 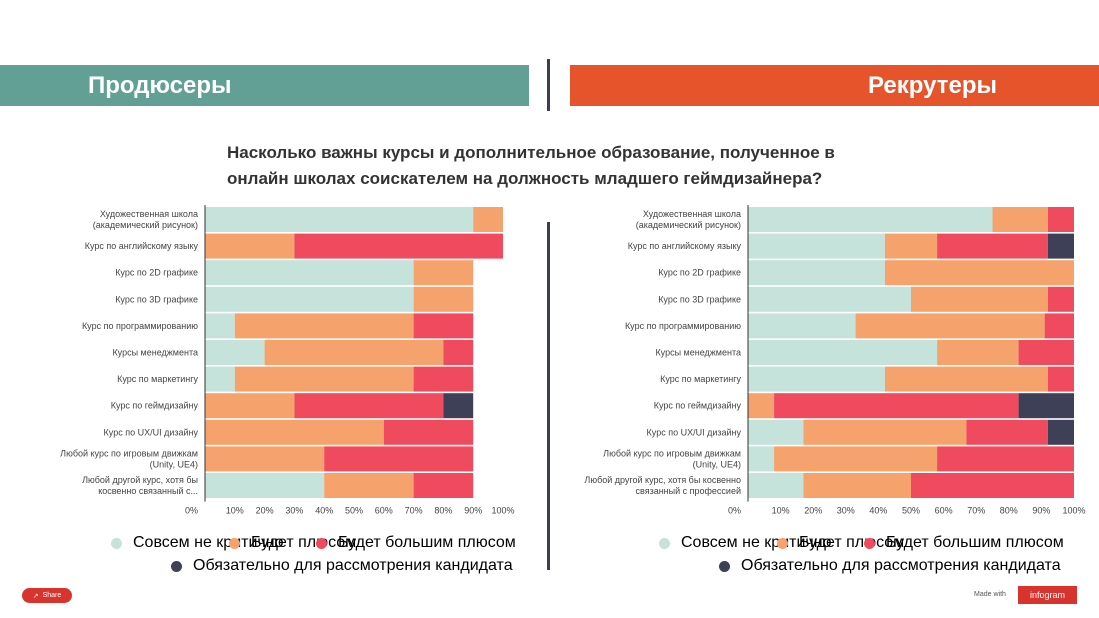 I want to click on producers-title: Продюсеры, so click(x=160, y=85).